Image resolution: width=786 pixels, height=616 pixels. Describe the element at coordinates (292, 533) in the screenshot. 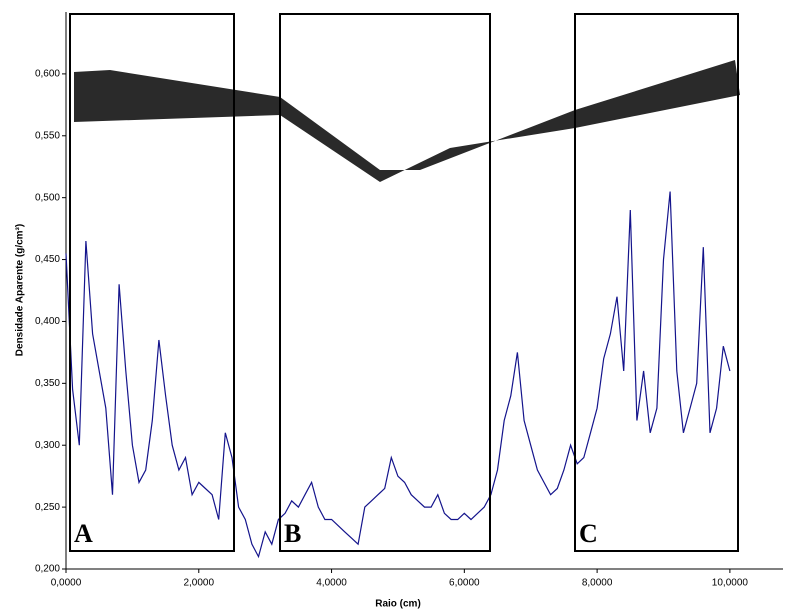

I see `region-label: B` at that location.